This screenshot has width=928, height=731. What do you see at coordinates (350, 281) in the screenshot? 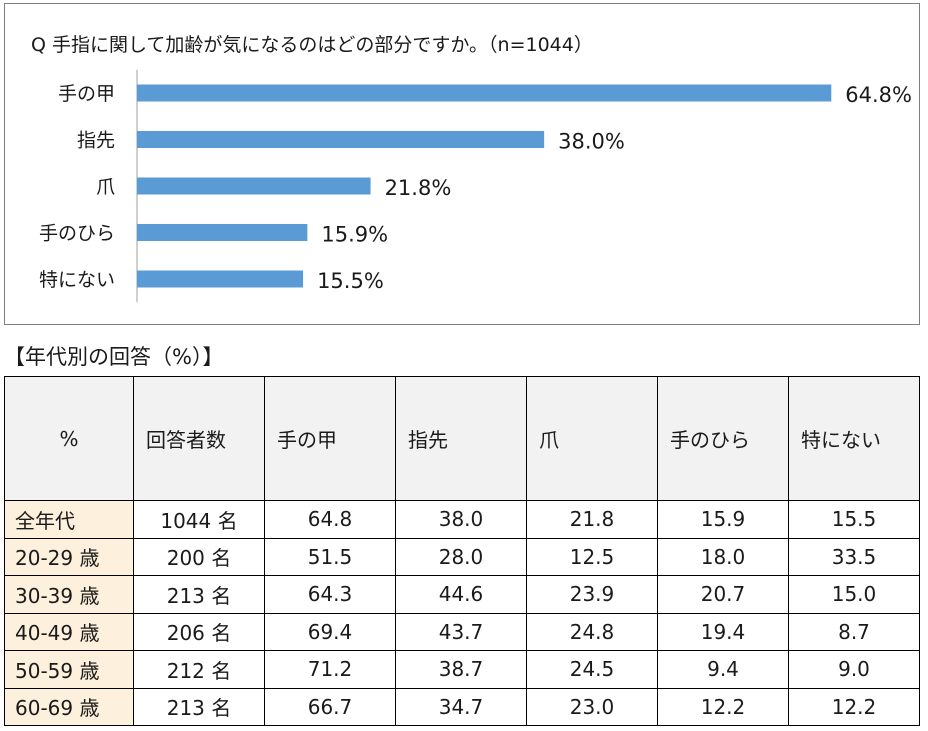
I see `value-label: 15.5%` at bounding box center [350, 281].